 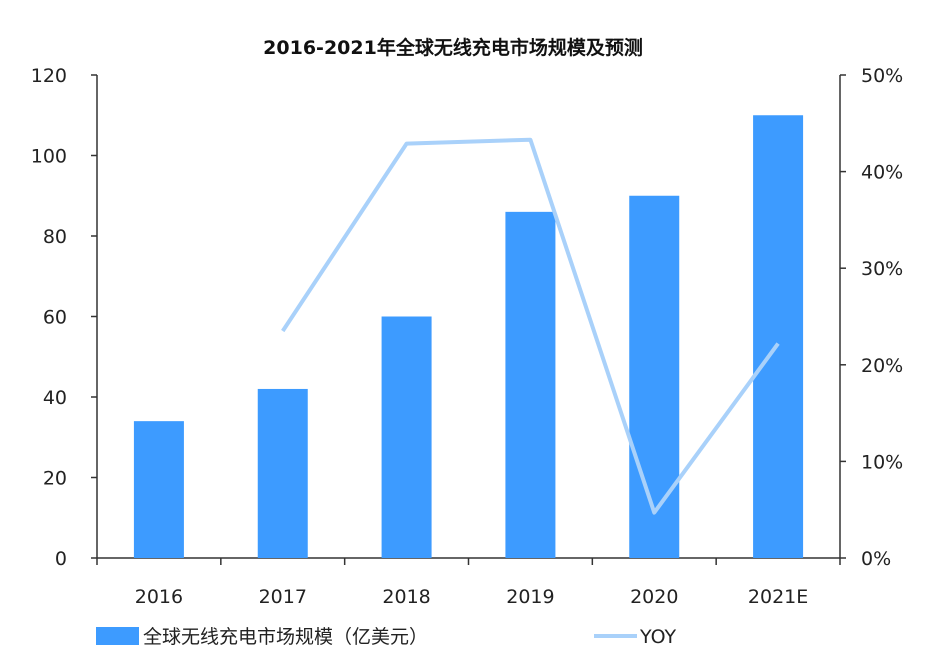 I want to click on left-axis-tick-label: 0, so click(x=61, y=559).